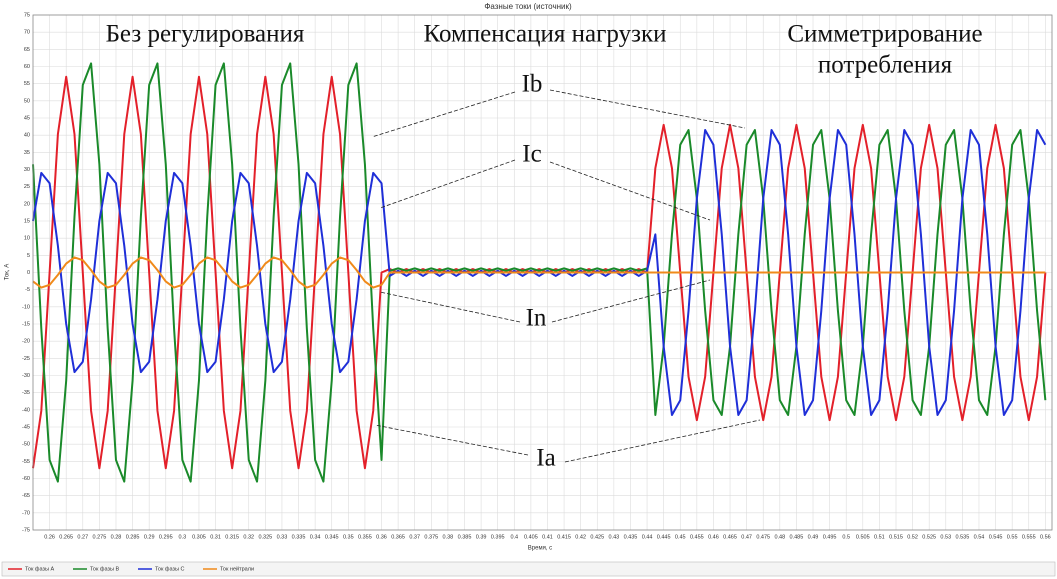 The height and width of the screenshot is (579, 1057). What do you see at coordinates (746, 537) in the screenshot?
I see `x-tick-label: 0.47` at bounding box center [746, 537].